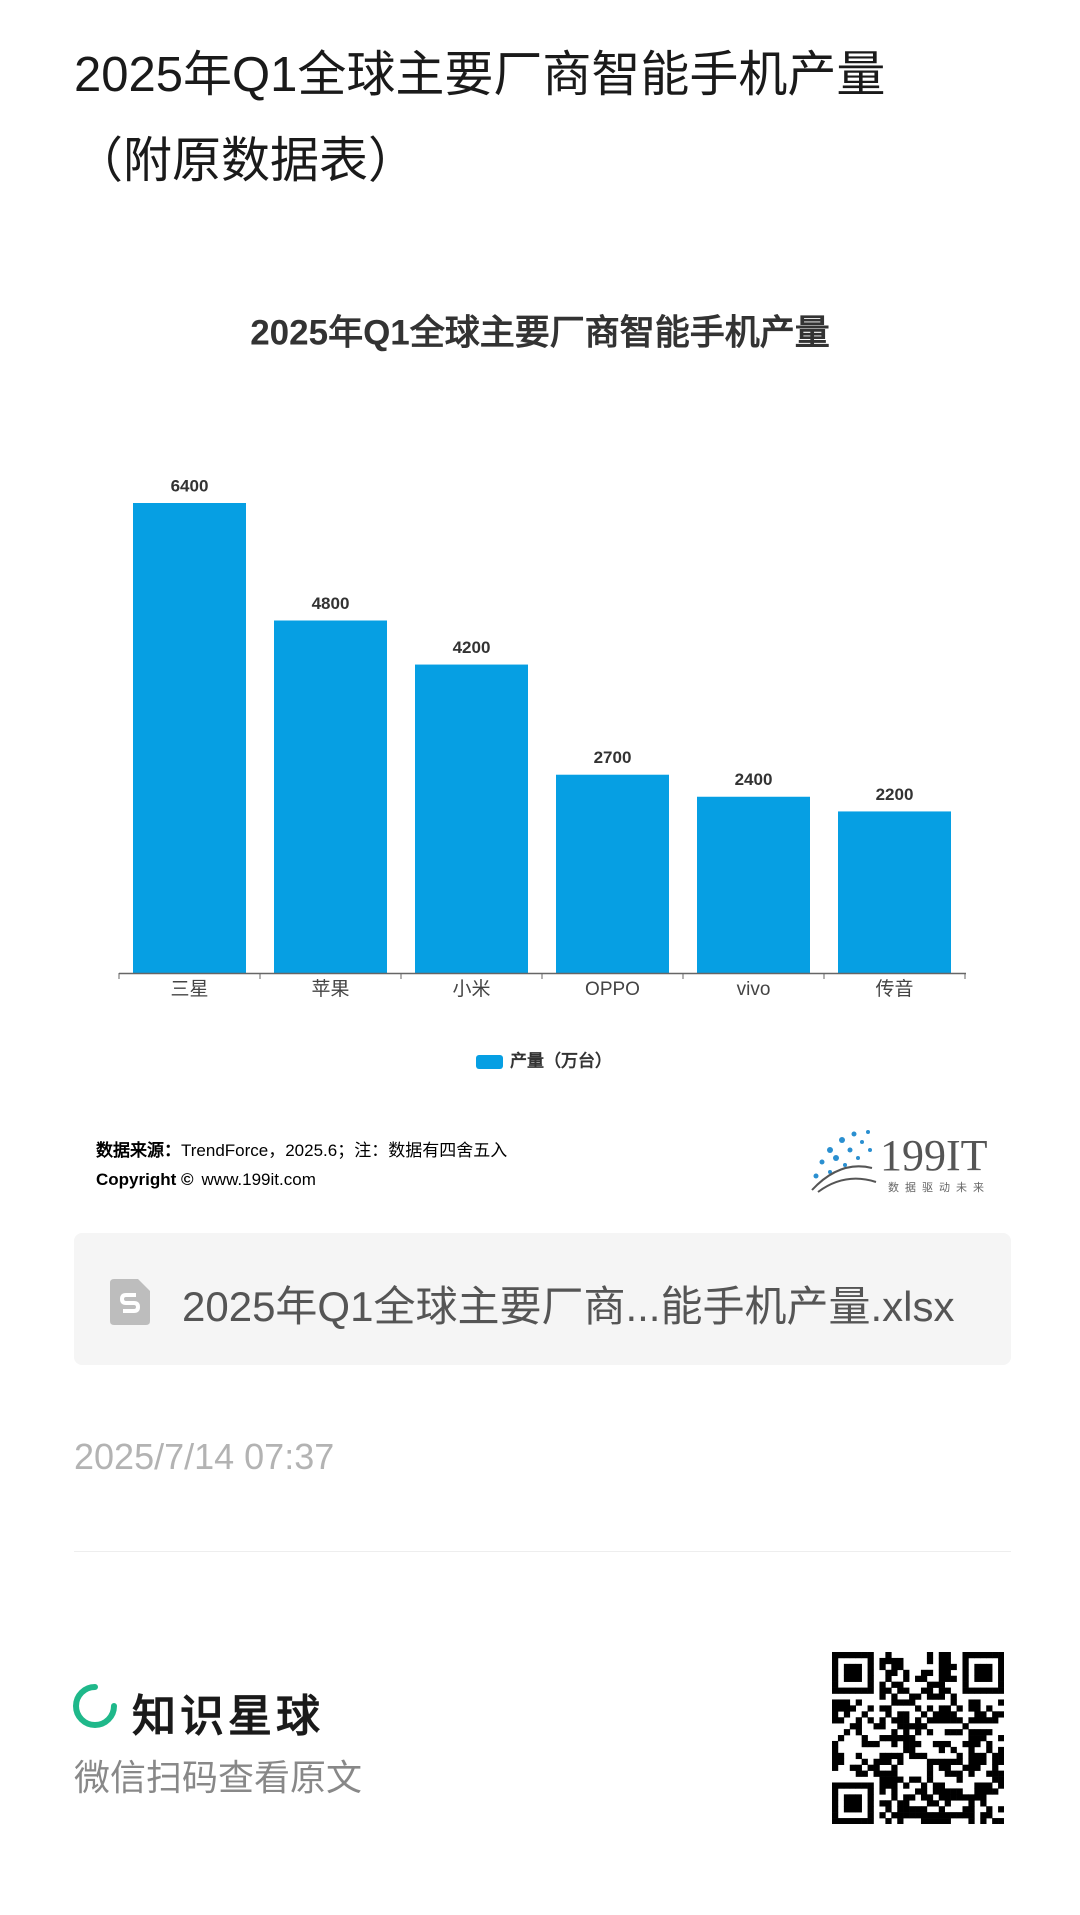 The width and height of the screenshot is (1080, 1915). What do you see at coordinates (894, 989) in the screenshot?
I see `x-tick-label: 传音` at bounding box center [894, 989].